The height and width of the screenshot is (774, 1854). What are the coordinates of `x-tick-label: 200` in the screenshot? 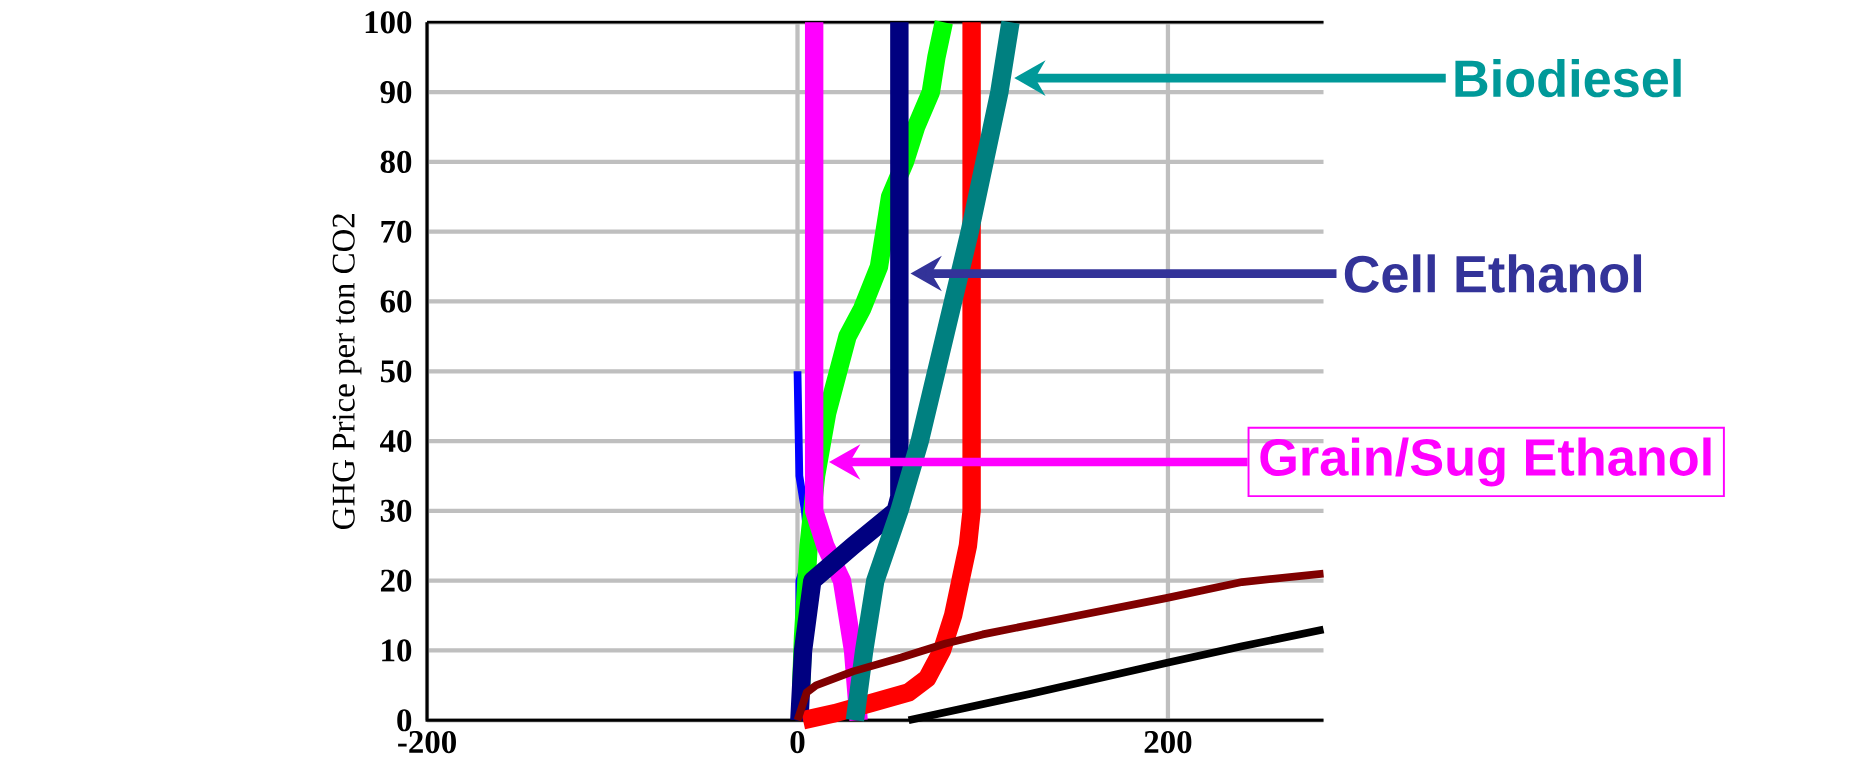 It's located at (1168, 742).